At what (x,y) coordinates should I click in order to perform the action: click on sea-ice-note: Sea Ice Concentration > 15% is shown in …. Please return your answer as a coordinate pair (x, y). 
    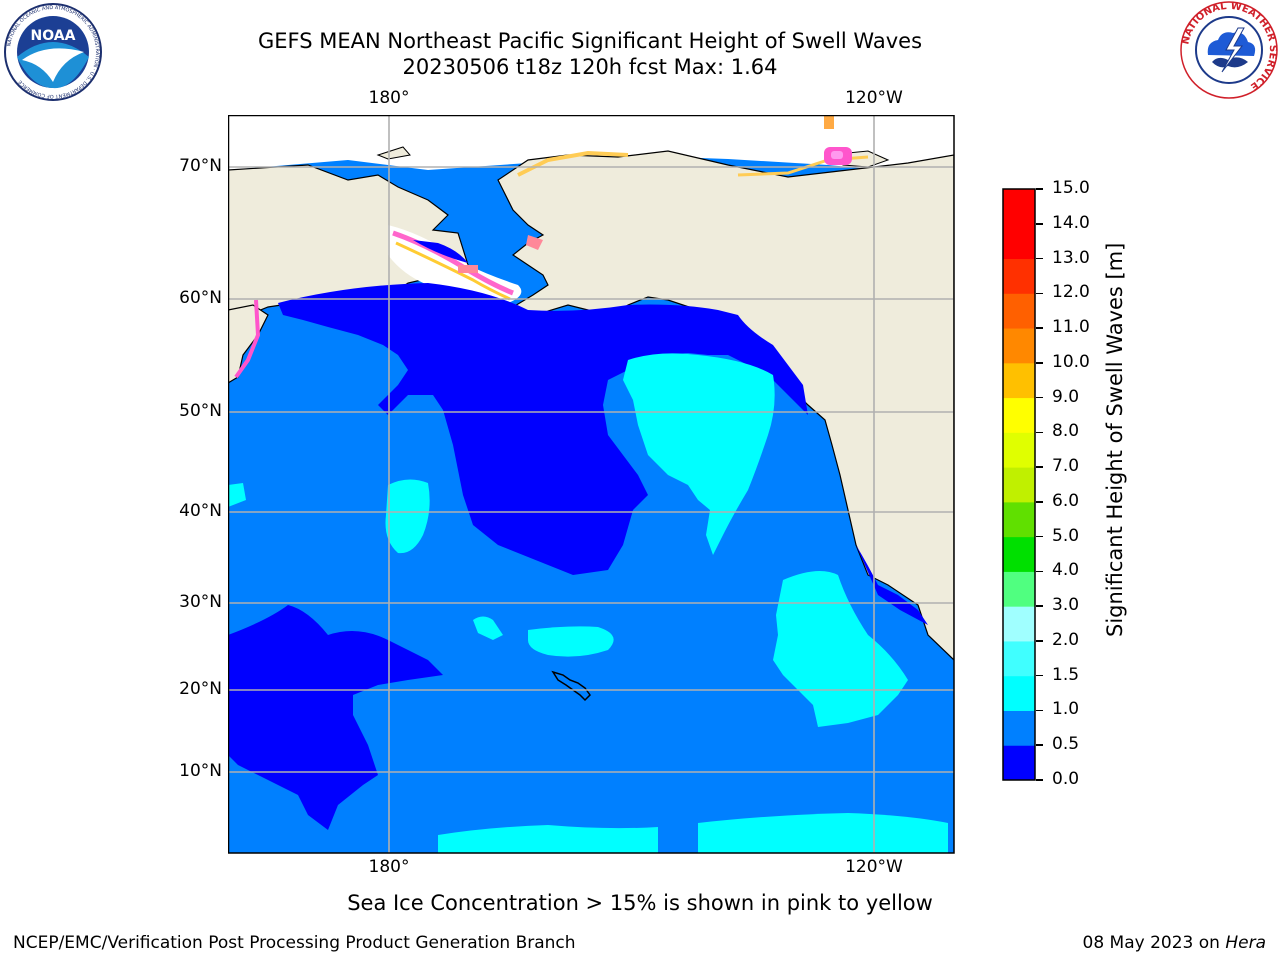
    Looking at the image, I should click on (640, 903).